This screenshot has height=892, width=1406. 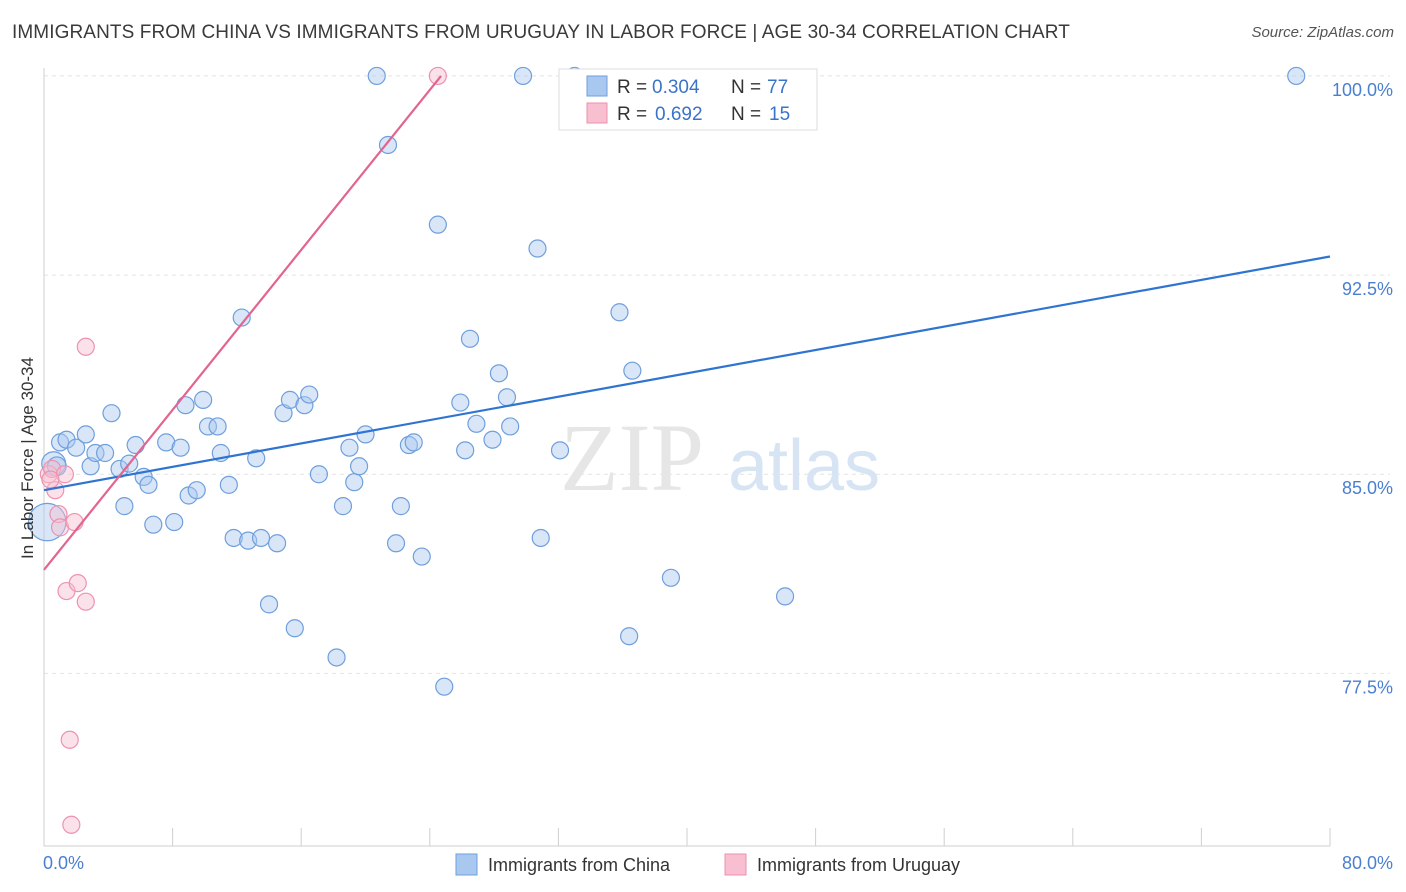 What do you see at coordinates (597, 86) in the screenshot?
I see `legend-swatch-china` at bounding box center [597, 86].